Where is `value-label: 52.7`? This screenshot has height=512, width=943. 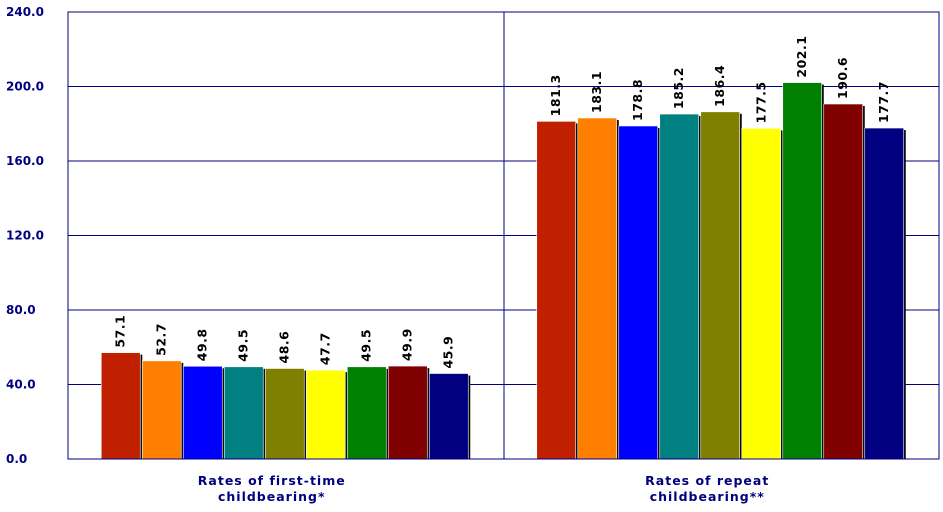 value-label: 52.7 is located at coordinates (161, 339).